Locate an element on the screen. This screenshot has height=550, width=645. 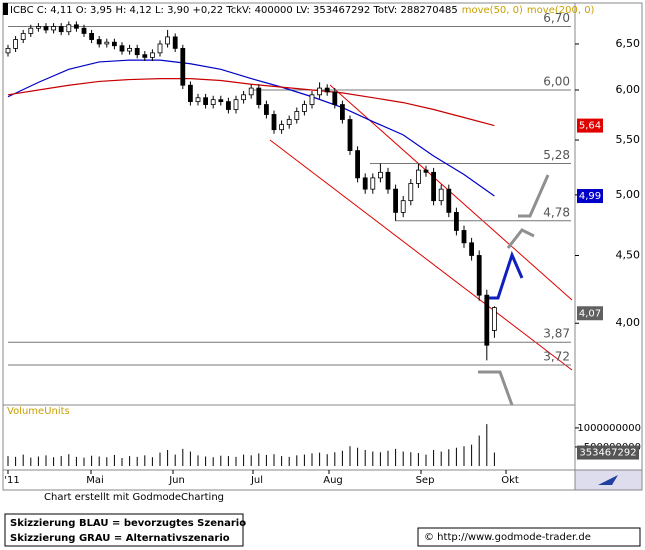
volume-tick-label: 1000000000 is located at coordinates (609, 428).